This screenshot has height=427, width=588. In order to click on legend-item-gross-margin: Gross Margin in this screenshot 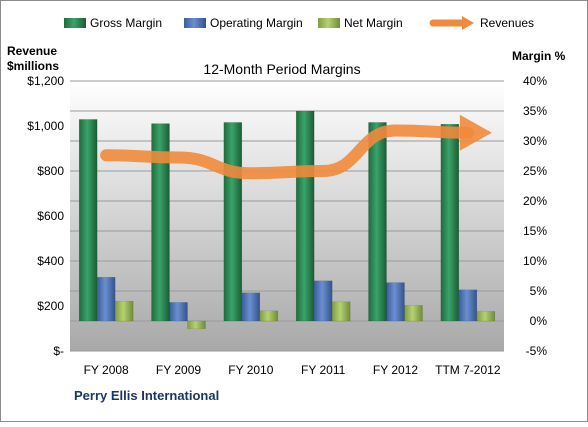, I will do `click(113, 23)`.